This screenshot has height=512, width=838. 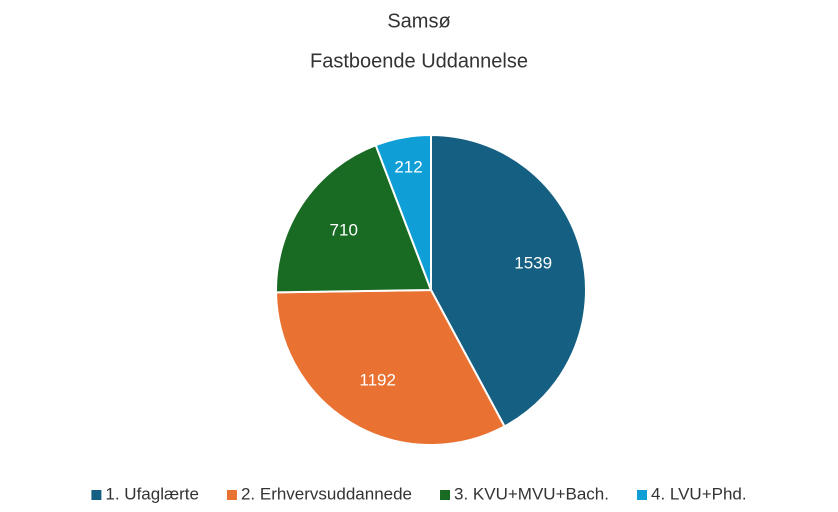 What do you see at coordinates (152, 493) in the screenshot?
I see `legend-label: 1. Ufaglærte` at bounding box center [152, 493].